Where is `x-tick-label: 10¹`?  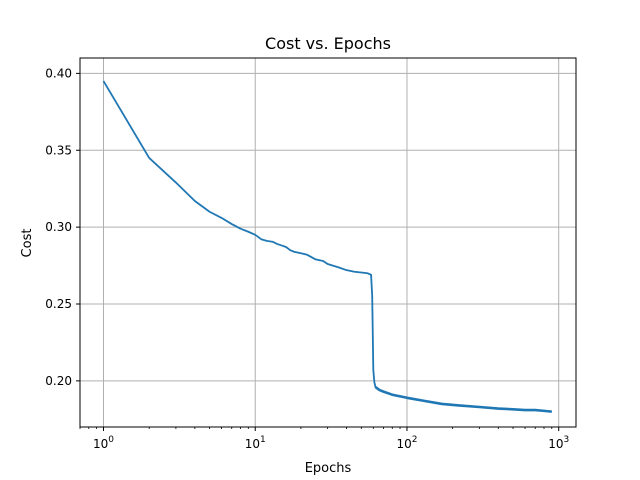
x-tick-label: 10¹ is located at coordinates (255, 443).